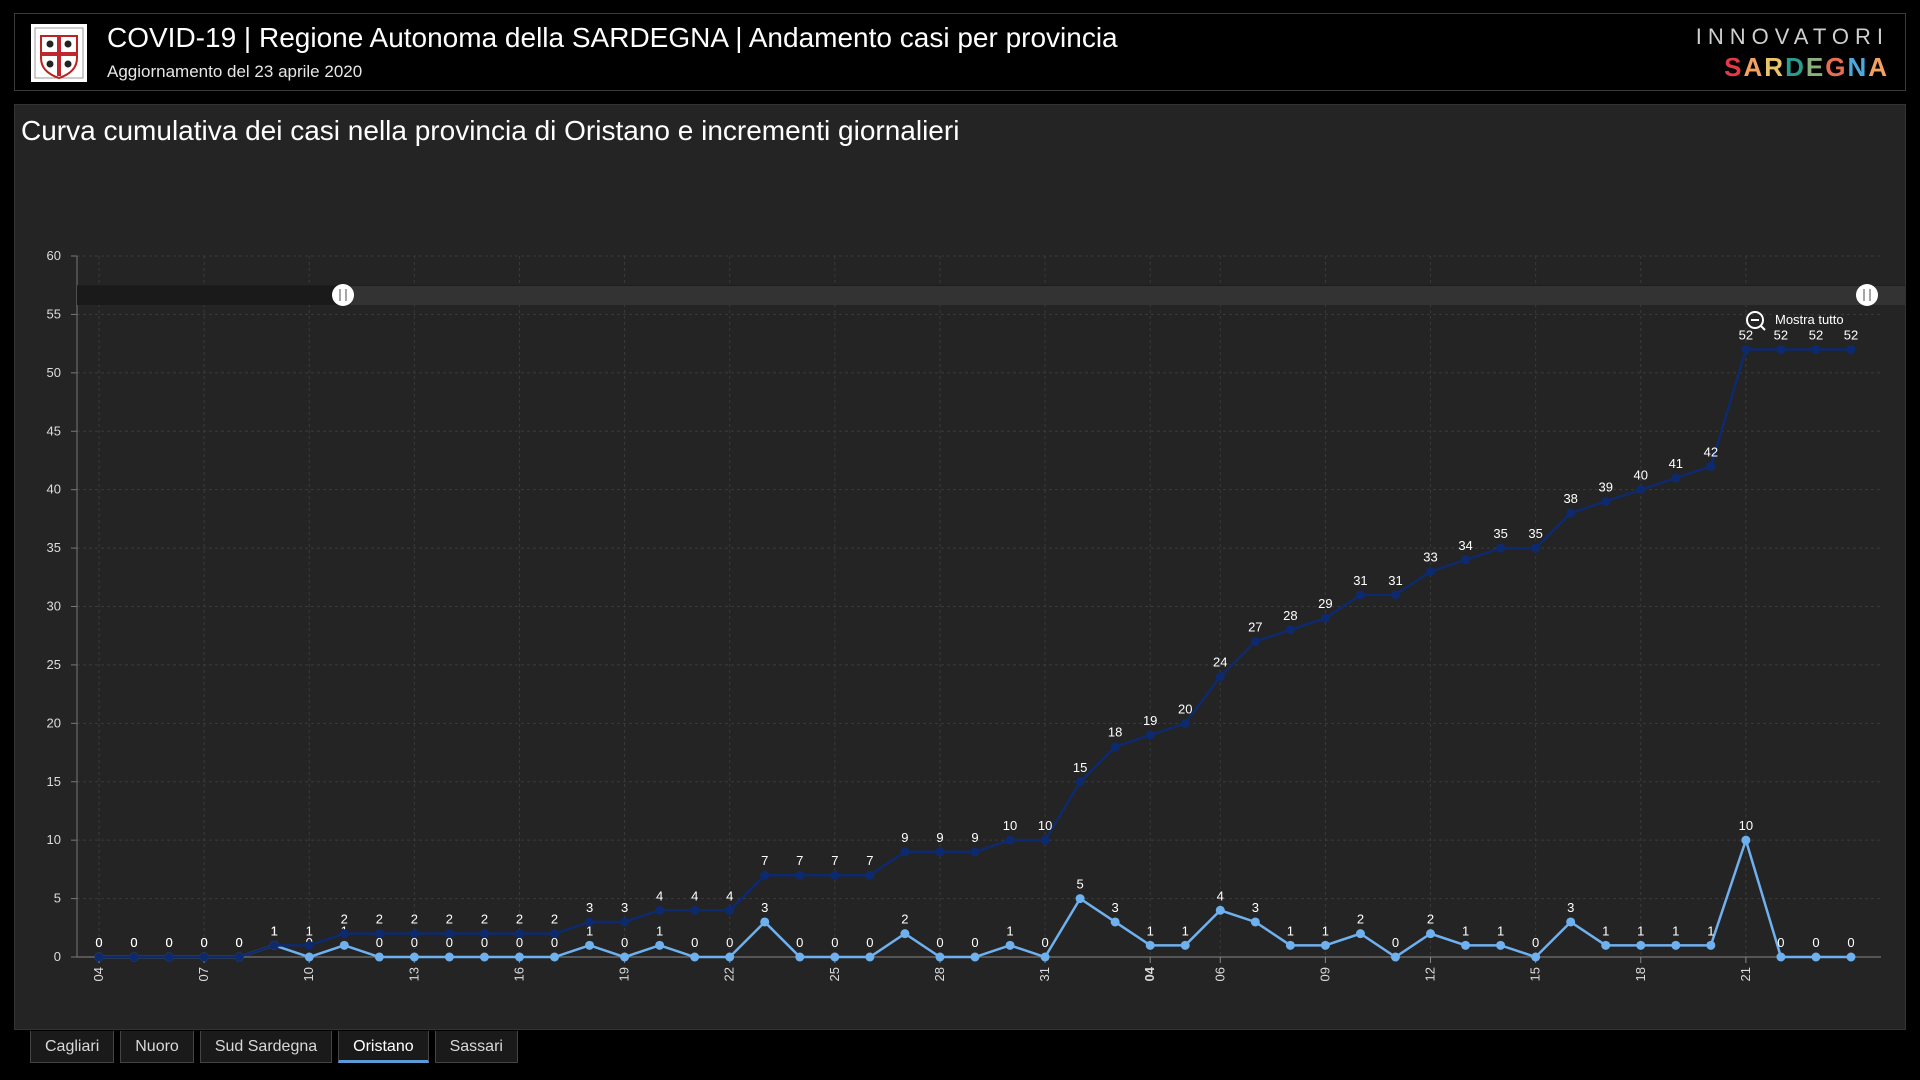 This screenshot has height=1080, width=1920. Describe the element at coordinates (991, 295) in the screenshot. I see `range-scrollbar` at that location.